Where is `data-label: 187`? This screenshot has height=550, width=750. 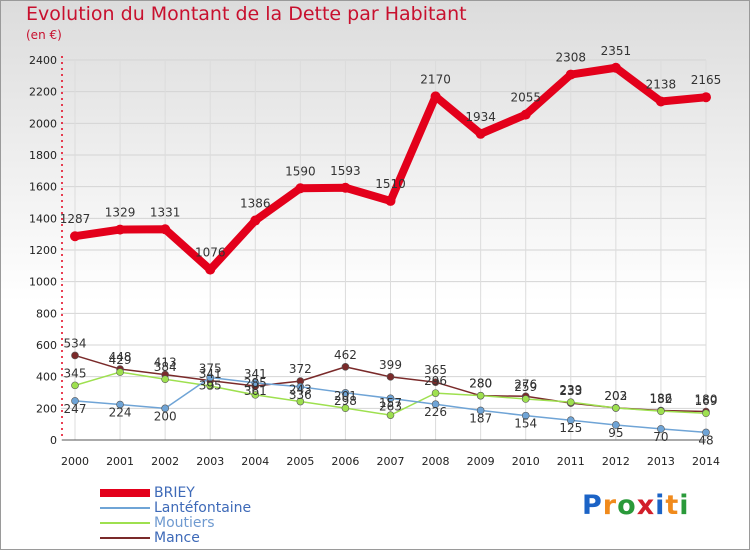
data-label: 187 is located at coordinates (480, 418).